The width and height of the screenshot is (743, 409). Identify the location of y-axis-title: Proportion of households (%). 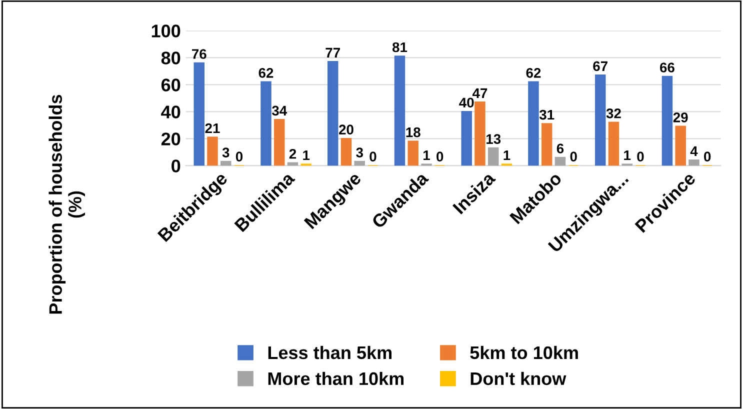
(67, 204).